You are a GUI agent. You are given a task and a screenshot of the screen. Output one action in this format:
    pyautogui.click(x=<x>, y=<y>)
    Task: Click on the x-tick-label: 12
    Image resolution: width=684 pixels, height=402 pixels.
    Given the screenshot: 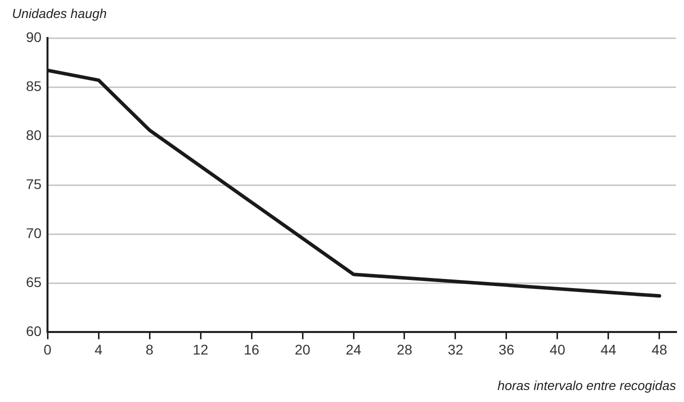 What is the action you would take?
    pyautogui.click(x=200, y=349)
    